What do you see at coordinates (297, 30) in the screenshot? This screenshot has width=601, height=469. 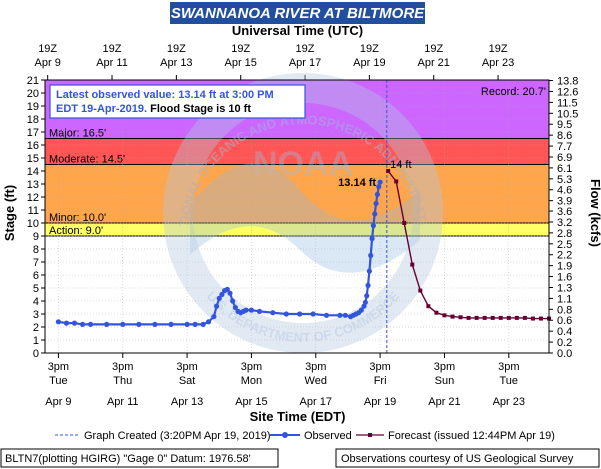 I see `top-axis-label: Universal Time (UTC)` at bounding box center [297, 30].